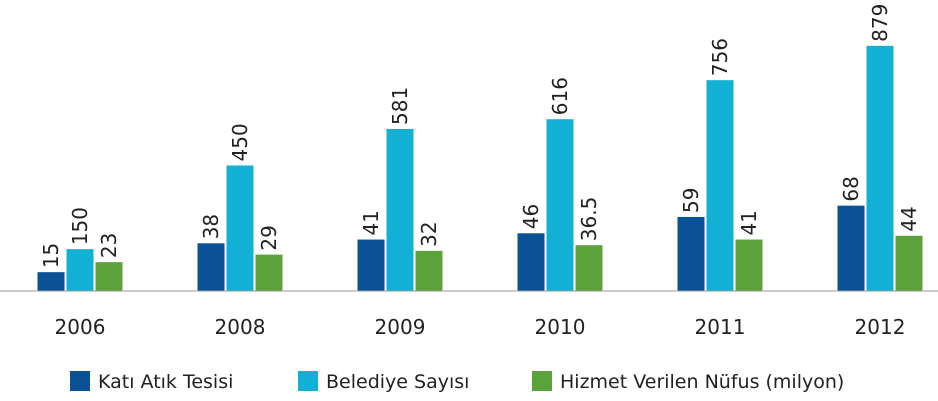 The height and width of the screenshot is (401, 938). I want to click on x-tick-label: 2011, so click(720, 327).